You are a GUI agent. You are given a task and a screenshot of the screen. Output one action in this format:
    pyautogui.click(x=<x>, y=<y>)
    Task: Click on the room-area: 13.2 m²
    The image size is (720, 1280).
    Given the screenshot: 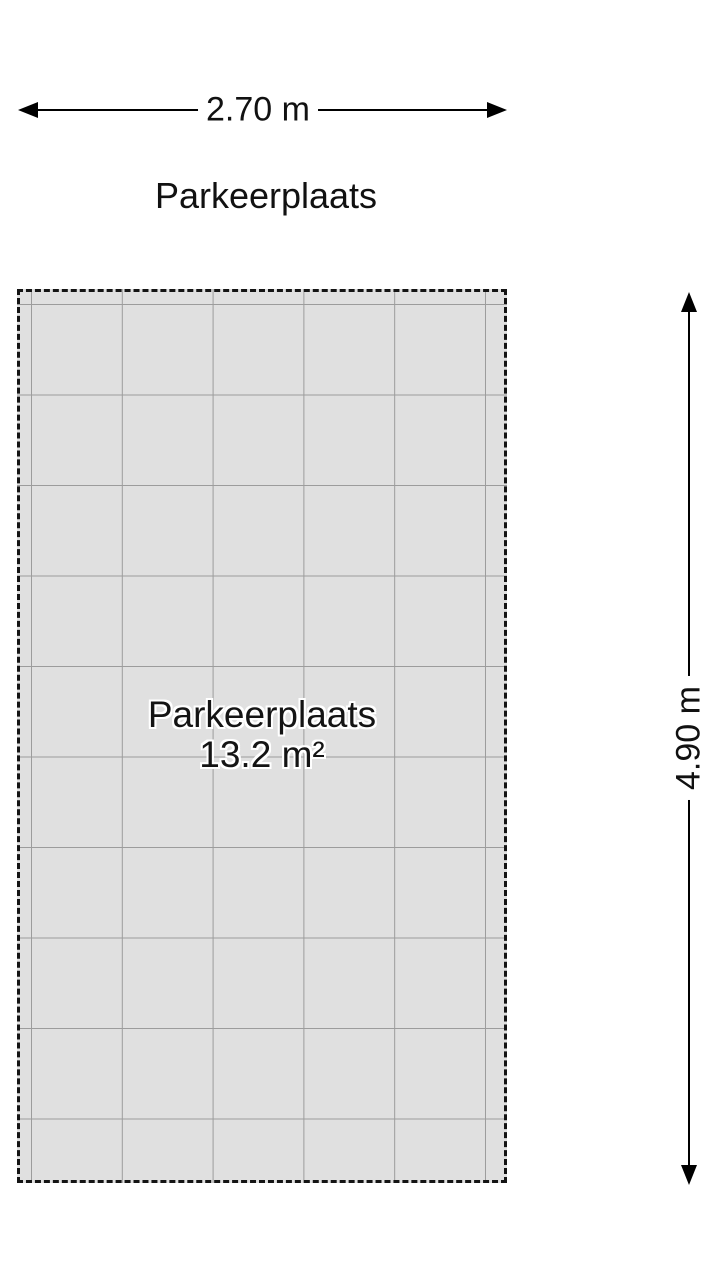 What is the action you would take?
    pyautogui.click(x=262, y=754)
    